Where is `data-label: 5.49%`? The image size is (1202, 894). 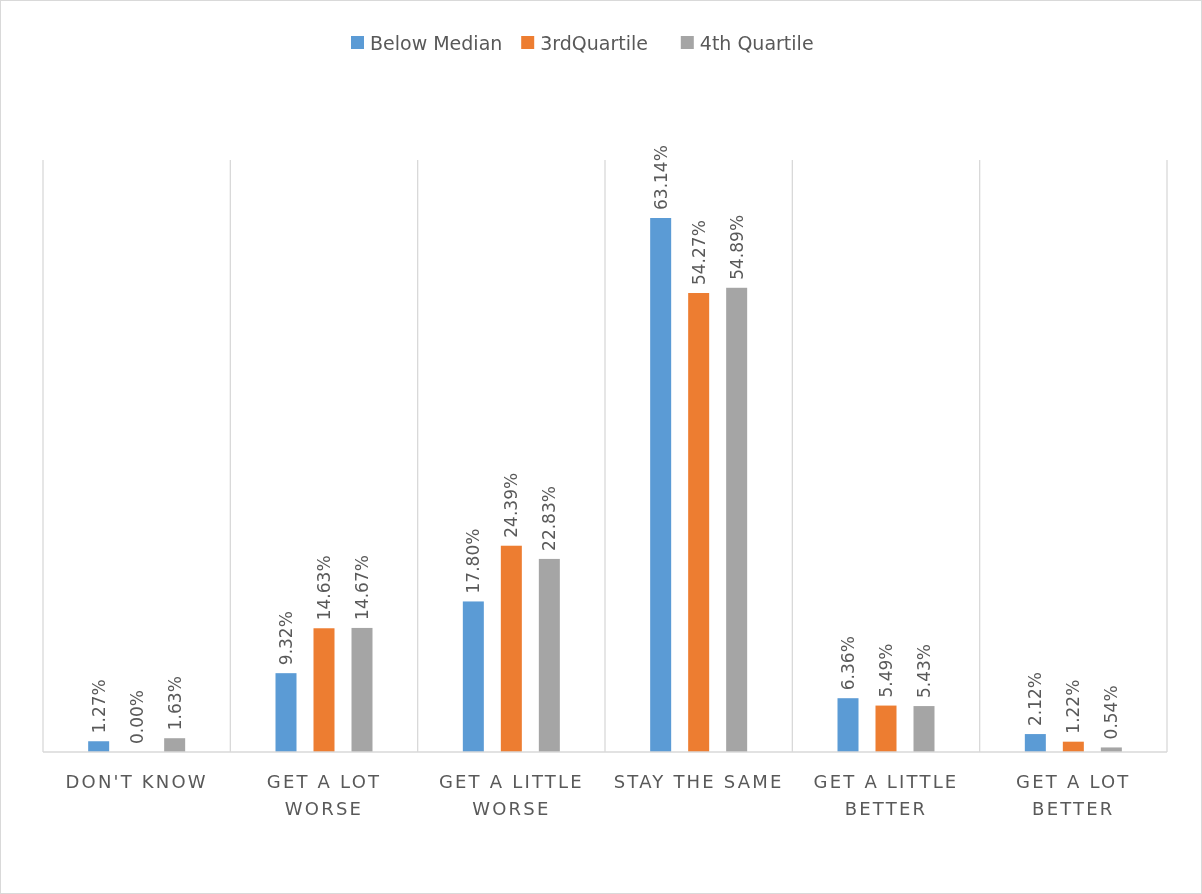
data-label: 5.49% is located at coordinates (886, 670).